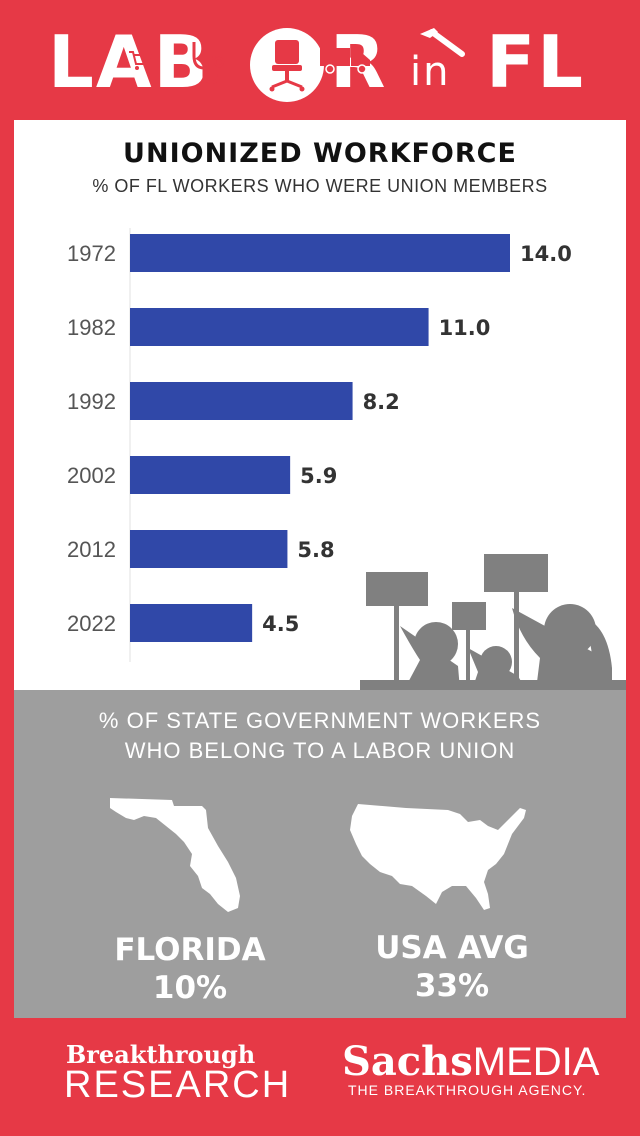 This screenshot has width=640, height=1136. I want to click on data-label: 14.0, so click(546, 254).